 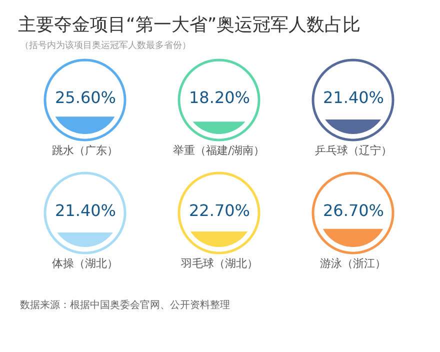 I want to click on category-label: 体操（湖北）, so click(x=85, y=263).